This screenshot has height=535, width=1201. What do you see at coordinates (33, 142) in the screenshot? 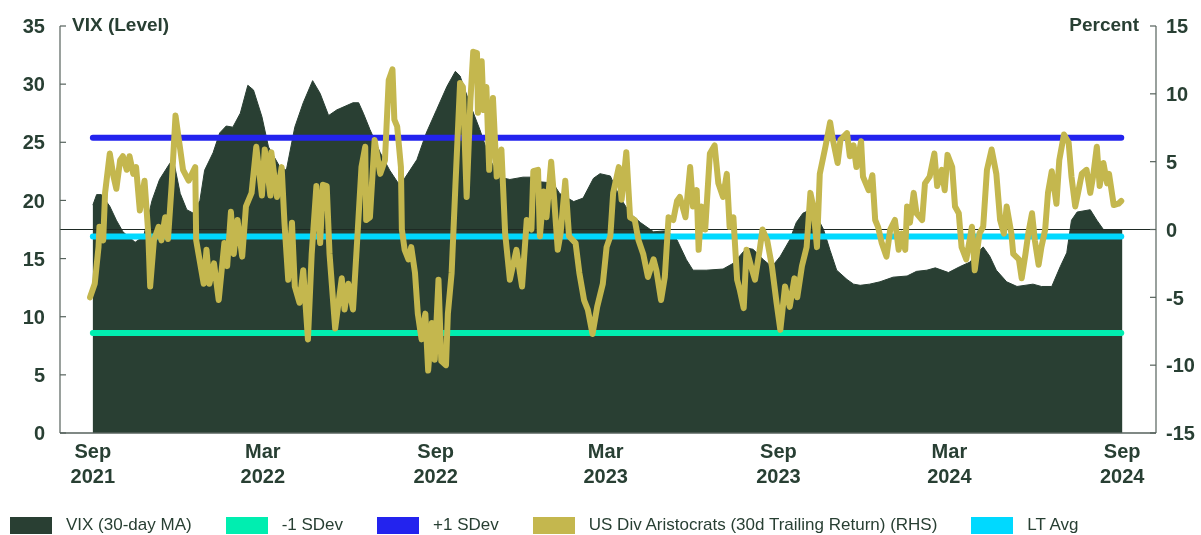
I see `y-tick-label: 25` at bounding box center [33, 142].